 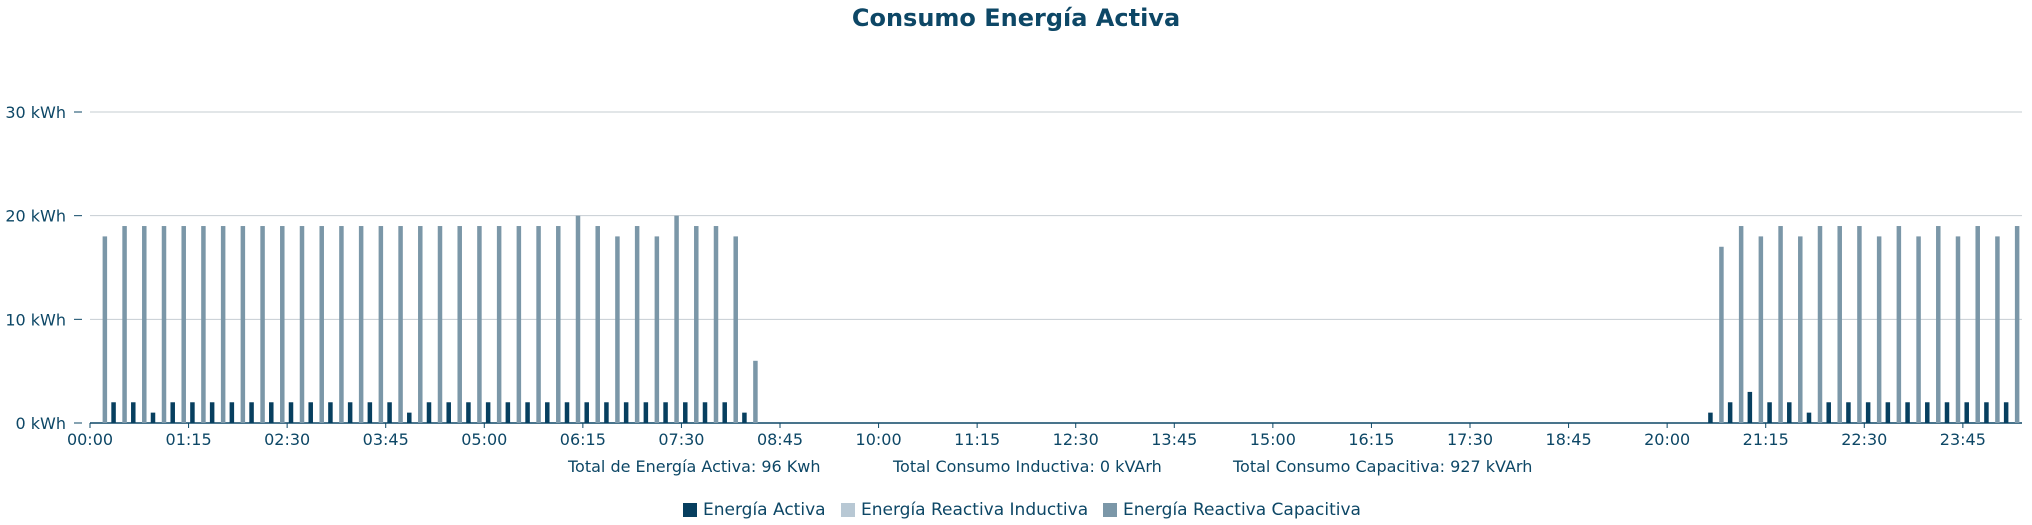 I want to click on legend-item-activa: Energía Activa, so click(x=754, y=510).